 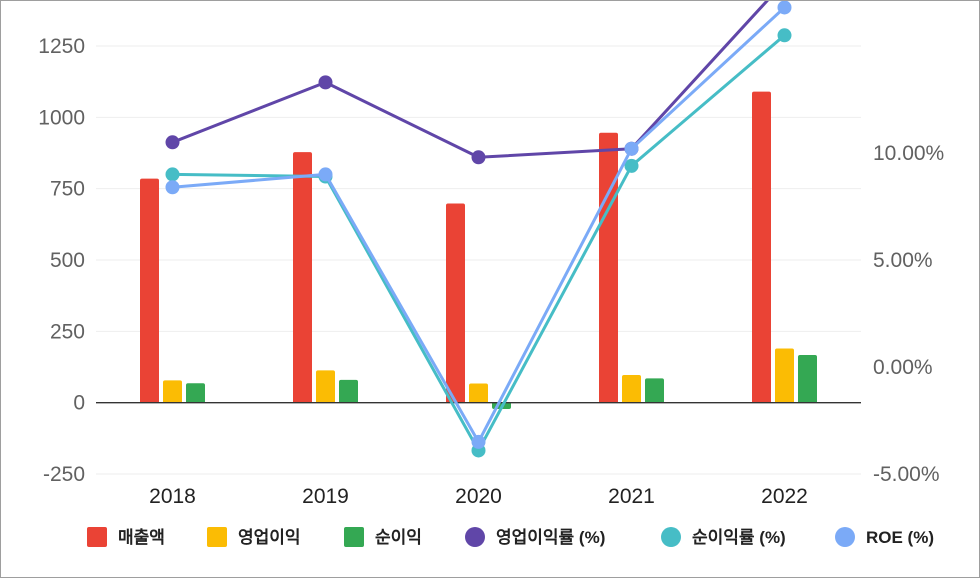 I want to click on point-영업이익률 (%)-2018, so click(x=172, y=142).